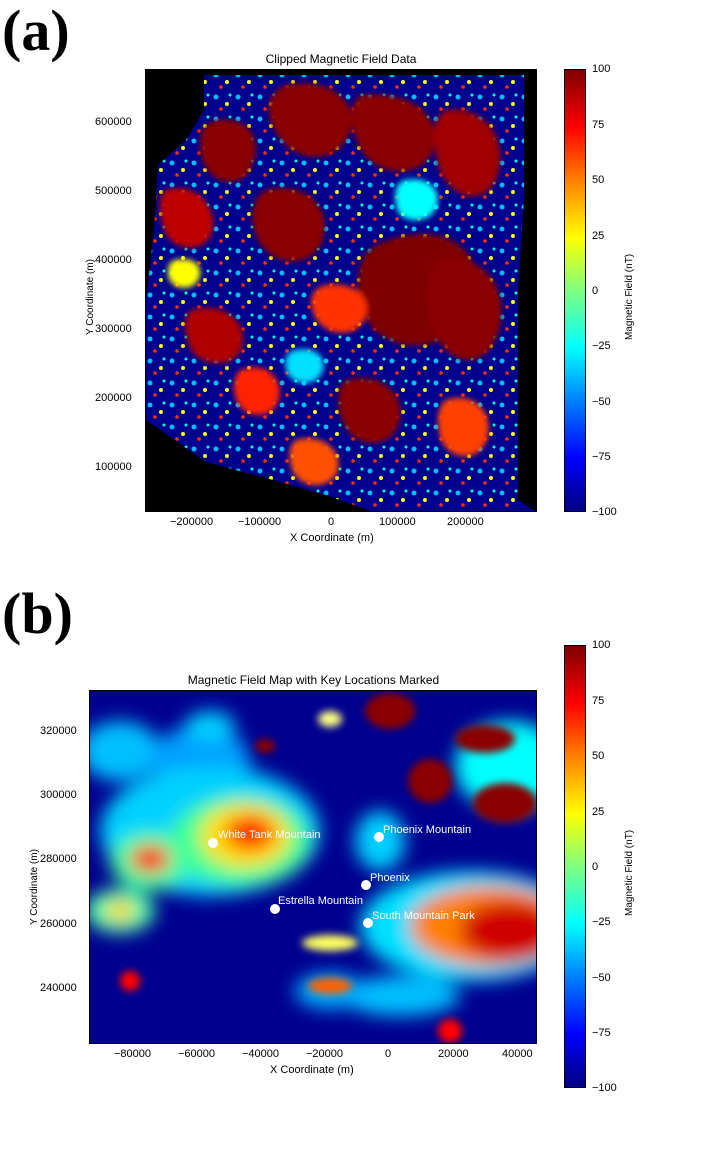 Image resolution: width=720 pixels, height=1152 pixels. Describe the element at coordinates (269, 835) in the screenshot. I see `label-white-tank: White Tank Mountain` at that location.